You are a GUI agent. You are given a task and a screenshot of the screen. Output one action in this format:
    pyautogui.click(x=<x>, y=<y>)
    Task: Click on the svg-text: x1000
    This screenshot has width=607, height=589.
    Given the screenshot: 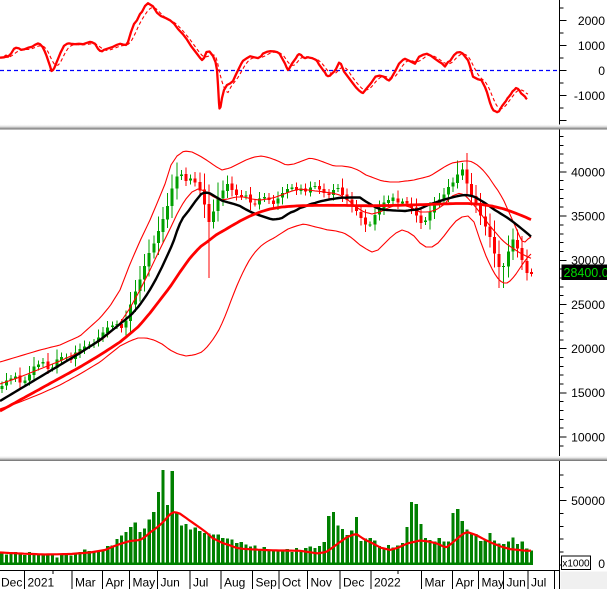 What is the action you would take?
    pyautogui.click(x=576, y=564)
    